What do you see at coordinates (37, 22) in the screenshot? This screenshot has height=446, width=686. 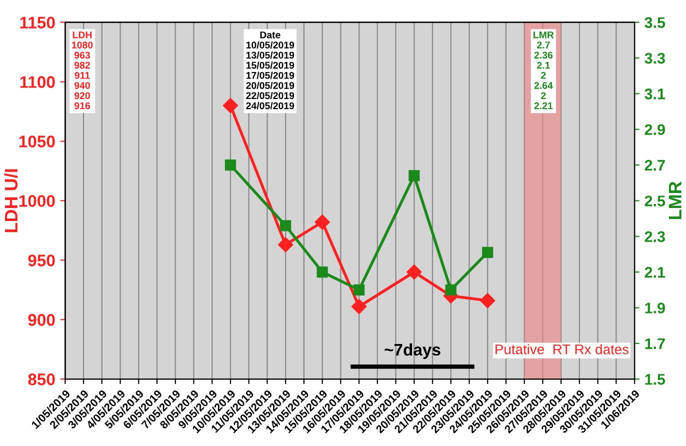 I see `y-tick-label: 1150` at bounding box center [37, 22].